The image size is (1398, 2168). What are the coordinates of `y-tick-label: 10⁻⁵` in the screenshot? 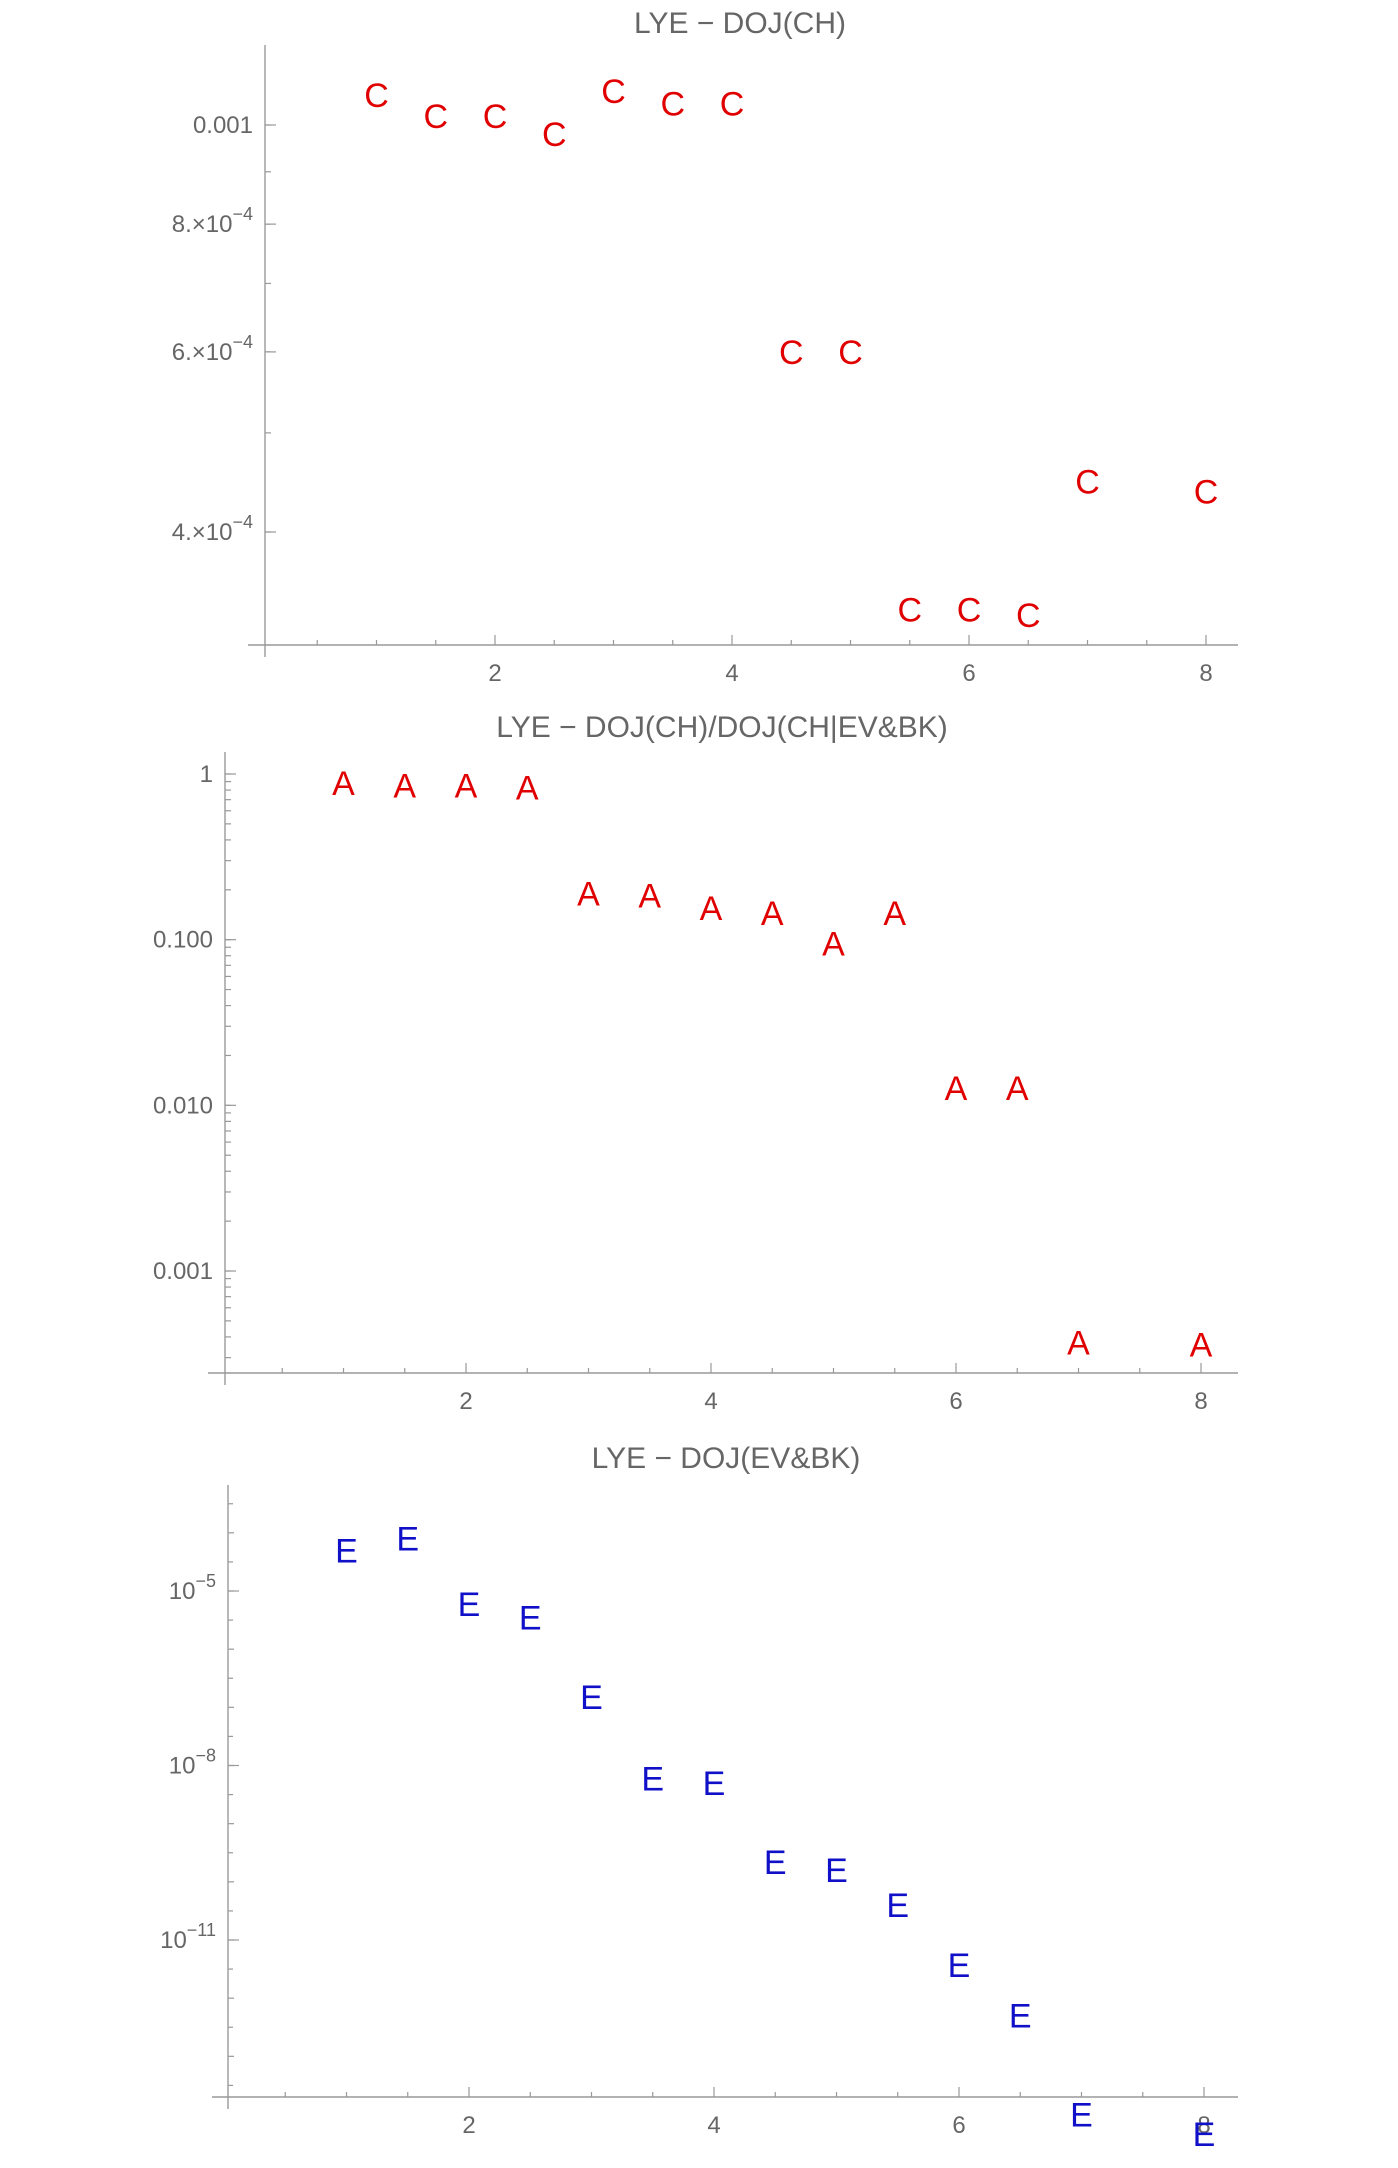 It's located at (192, 1588).